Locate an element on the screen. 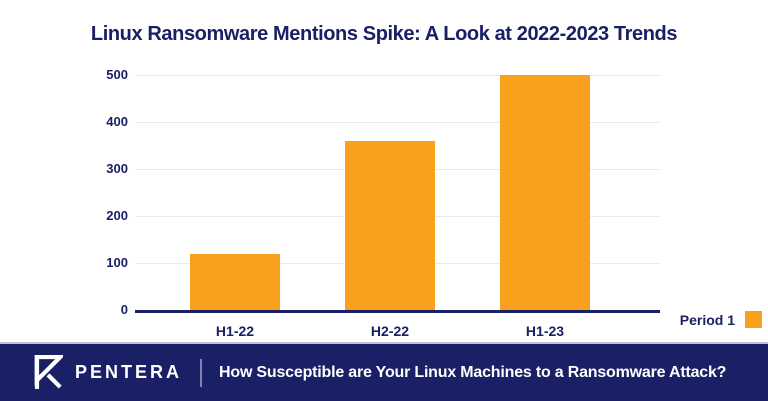  y-tick-label-400: 400 is located at coordinates (117, 121).